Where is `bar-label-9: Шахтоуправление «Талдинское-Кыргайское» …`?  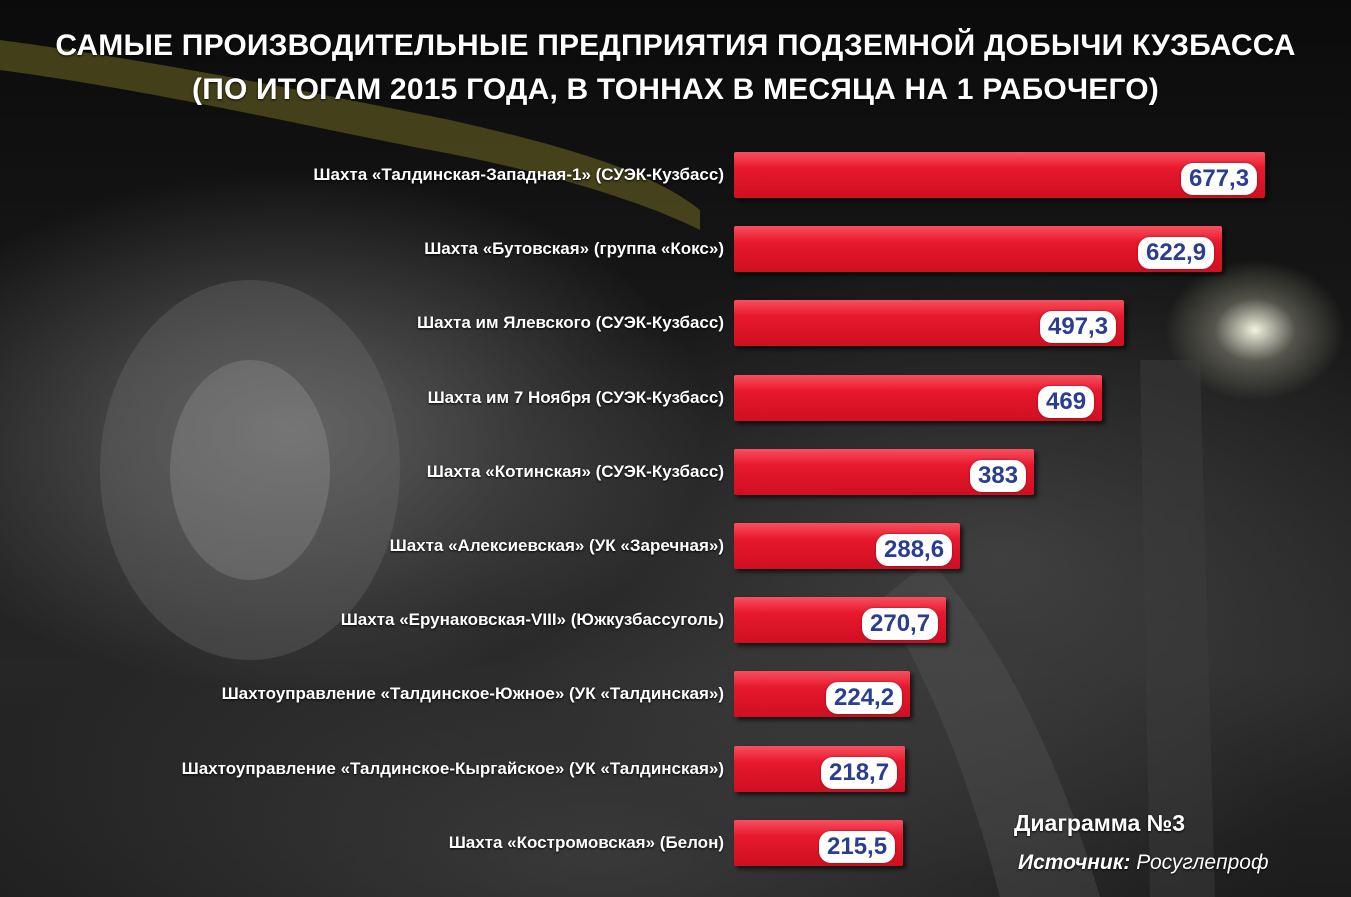
bar-label-9: Шахтоуправление «Талдинское-Кыргайское» … is located at coordinates (452, 768).